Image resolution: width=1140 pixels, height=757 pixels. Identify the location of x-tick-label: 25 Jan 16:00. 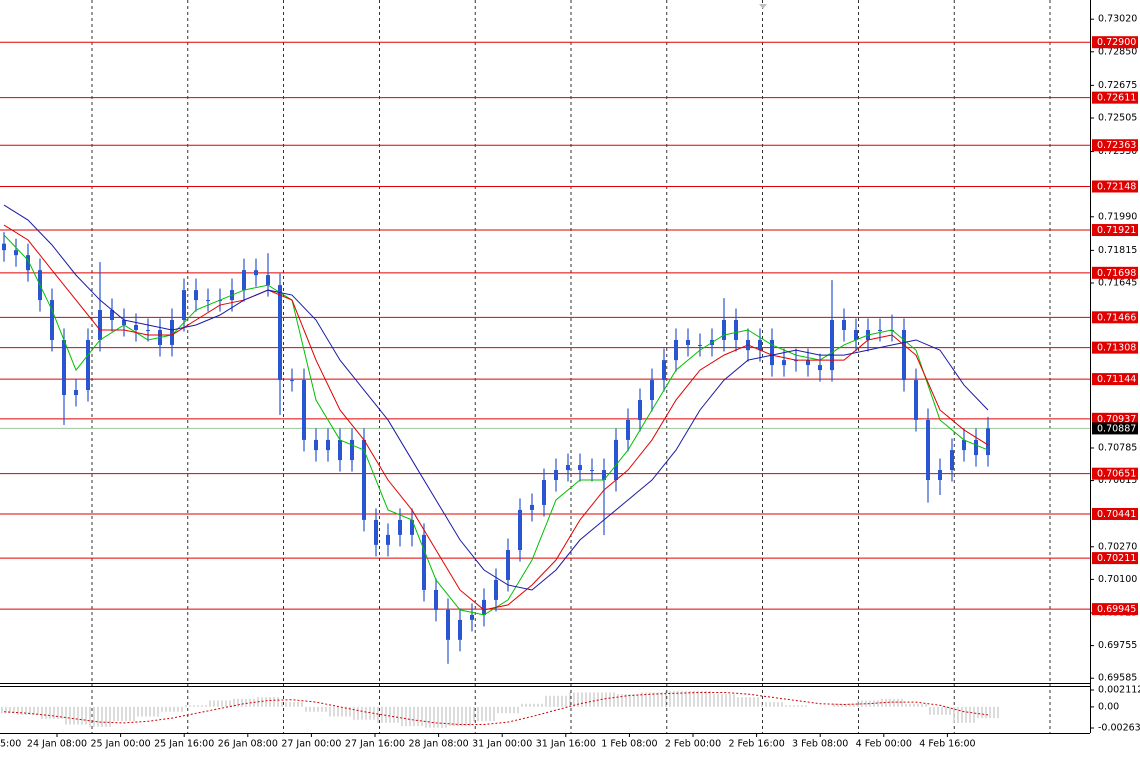
(184, 744).